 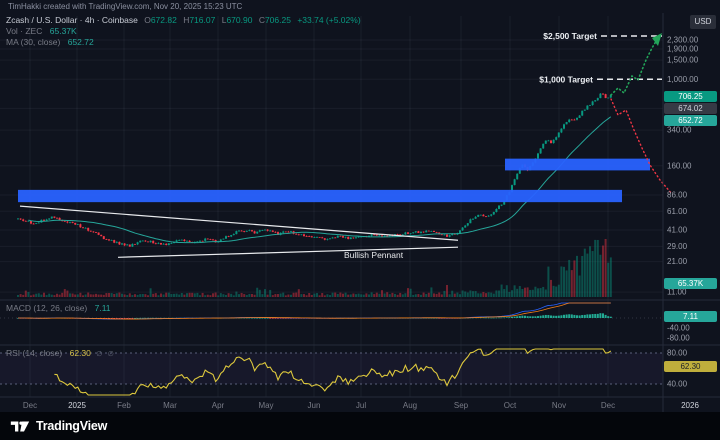 I want to click on rsi-legend: RSI (14, close) 62.30 ∅ ∅, so click(x=60, y=353).